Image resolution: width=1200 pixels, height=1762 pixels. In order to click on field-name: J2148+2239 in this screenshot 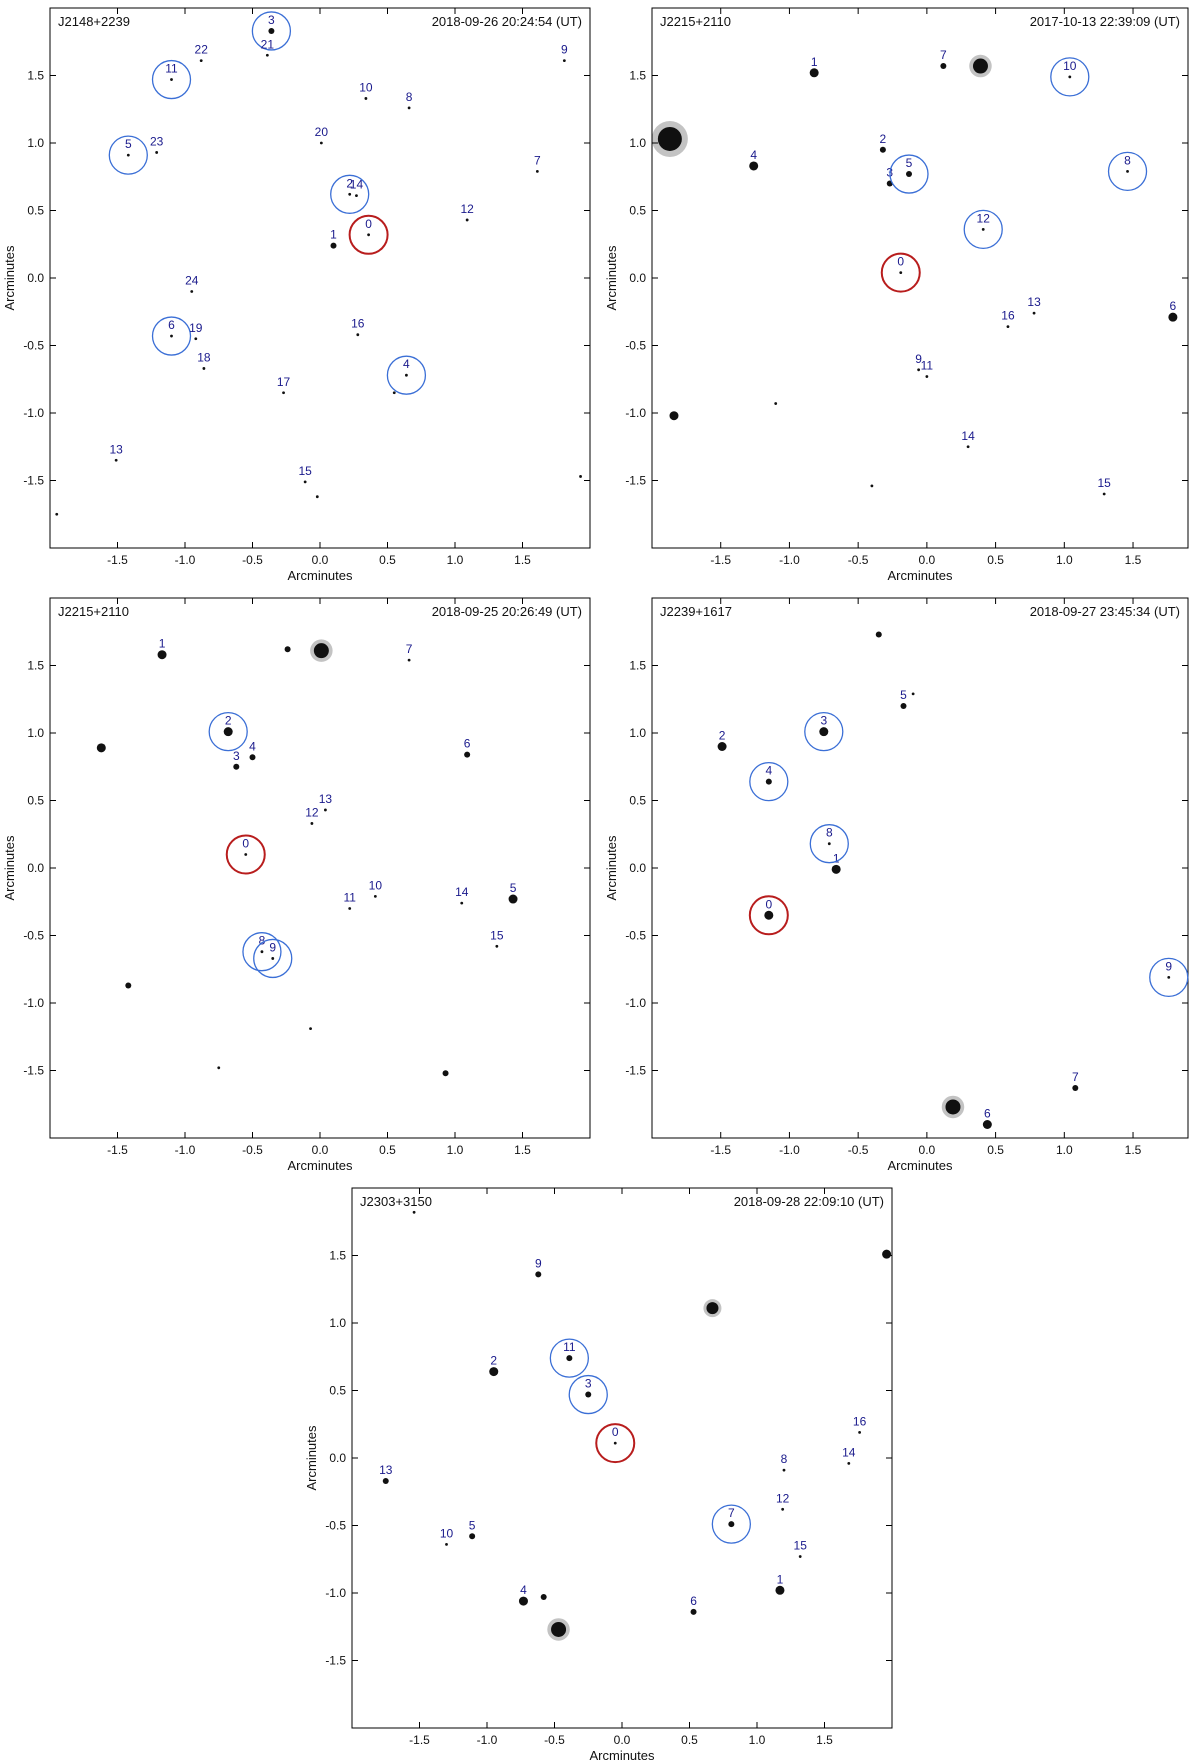, I will do `click(94, 21)`.